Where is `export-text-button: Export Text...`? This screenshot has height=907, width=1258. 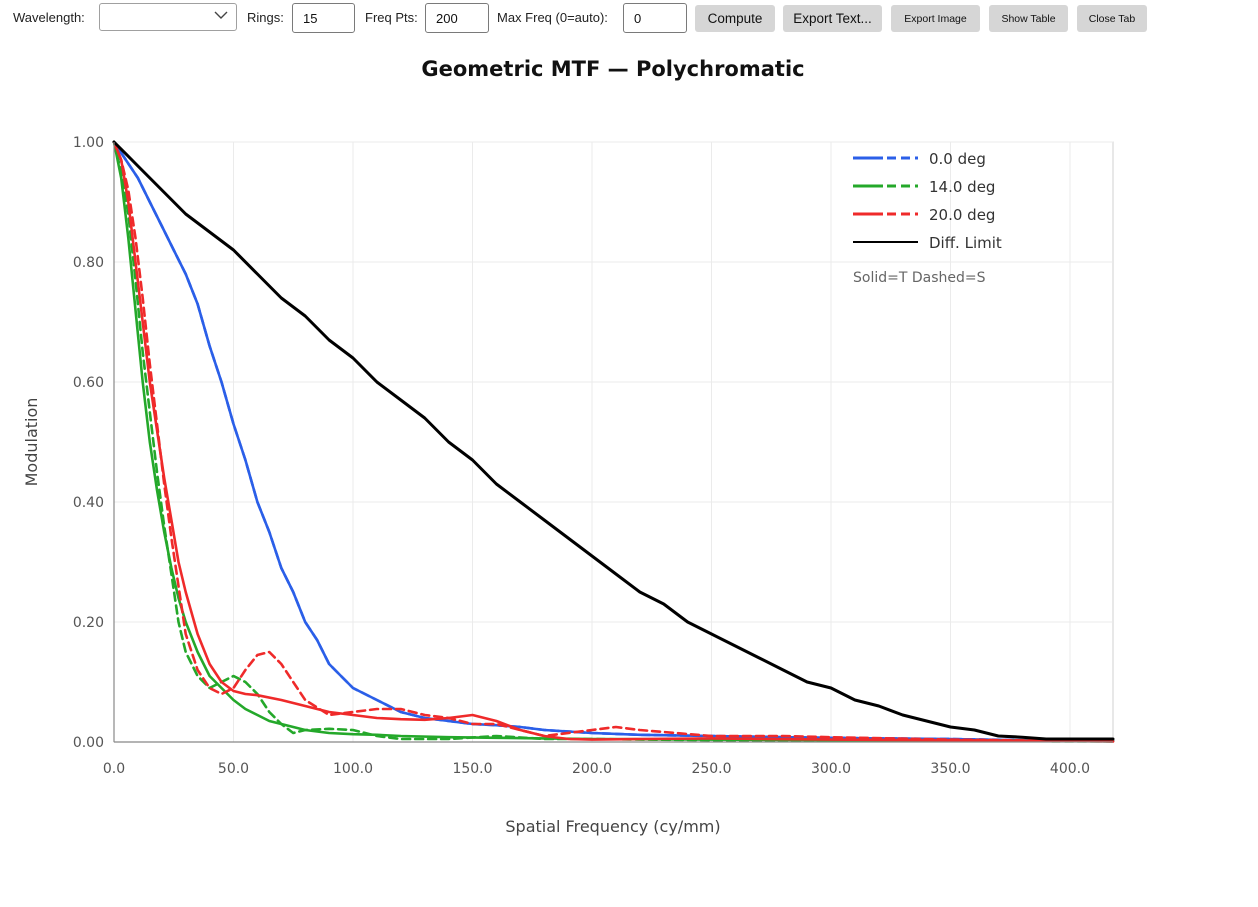 export-text-button: Export Text... is located at coordinates (832, 18).